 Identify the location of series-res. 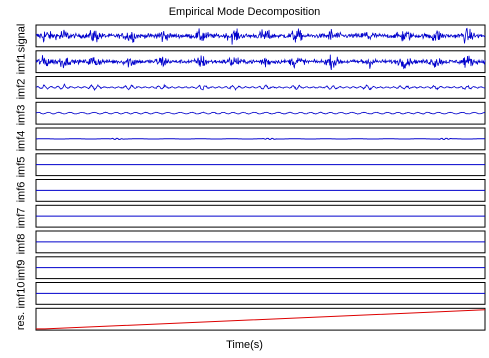
(261, 319).